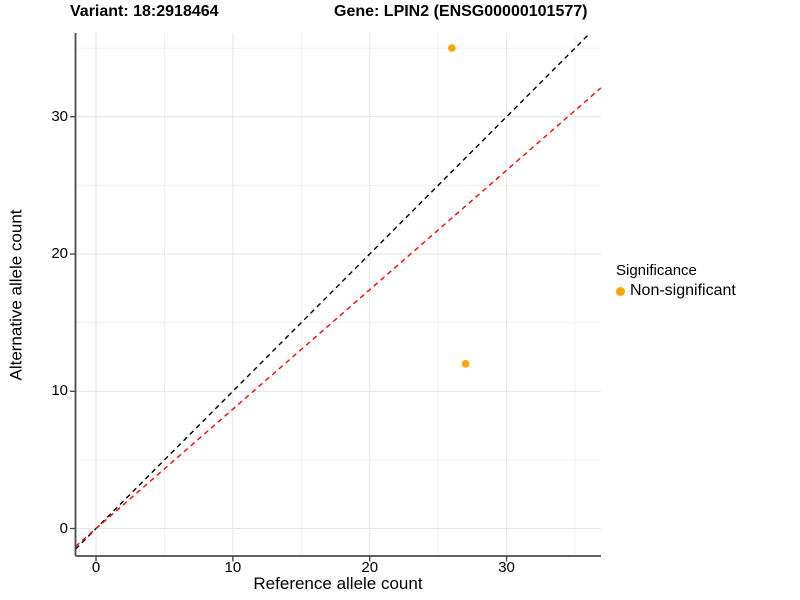 The width and height of the screenshot is (800, 600). Describe the element at coordinates (656, 270) in the screenshot. I see `legend-title: Significance` at that location.